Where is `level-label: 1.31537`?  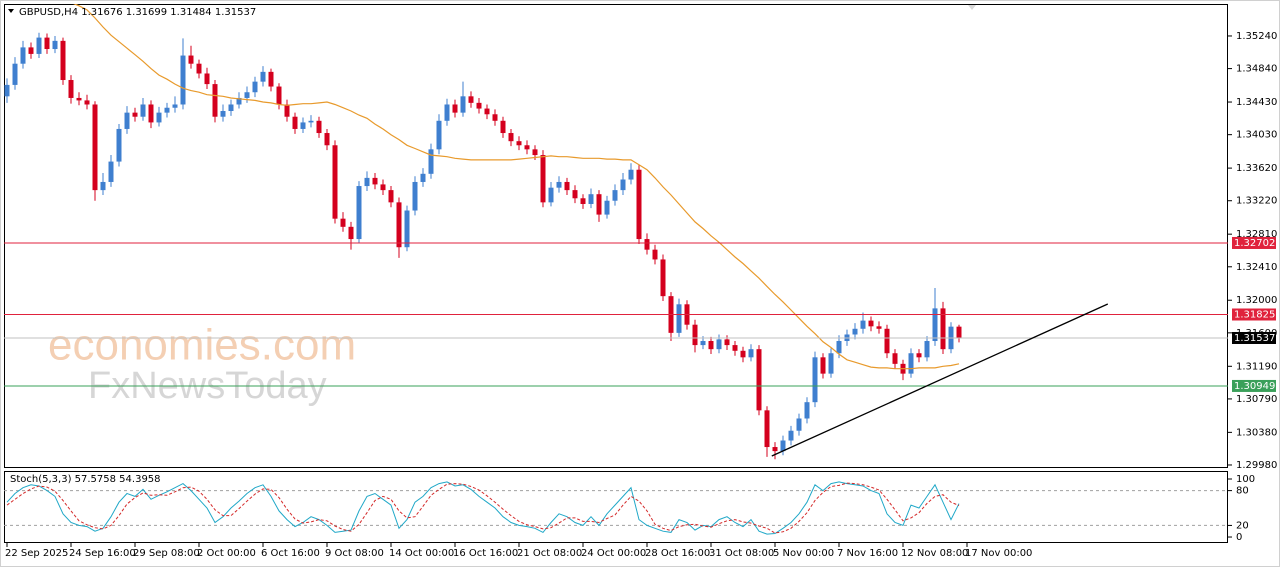
level-label: 1.31537 is located at coordinates (1254, 338).